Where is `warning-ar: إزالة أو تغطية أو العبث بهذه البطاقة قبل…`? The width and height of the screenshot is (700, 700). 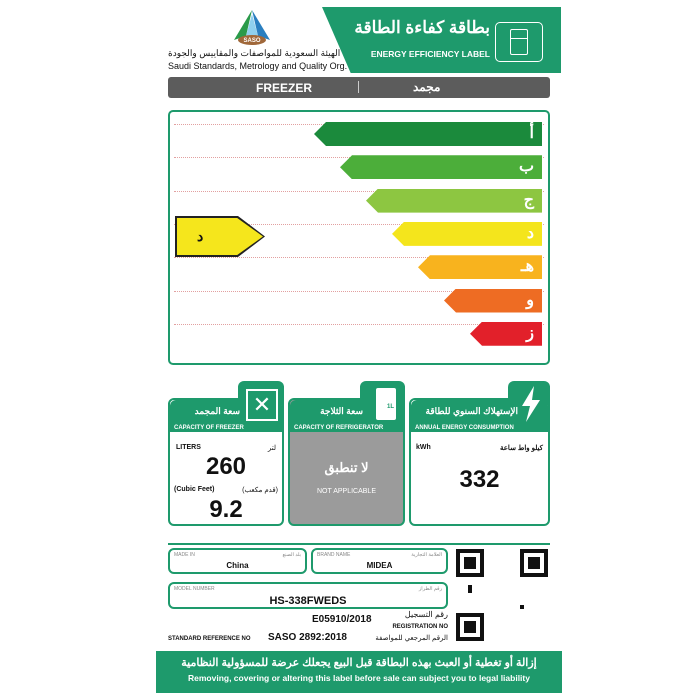
warning-ar: إزالة أو تغطية أو العبث بهذه البطاقة قبل… is located at coordinates (359, 663).